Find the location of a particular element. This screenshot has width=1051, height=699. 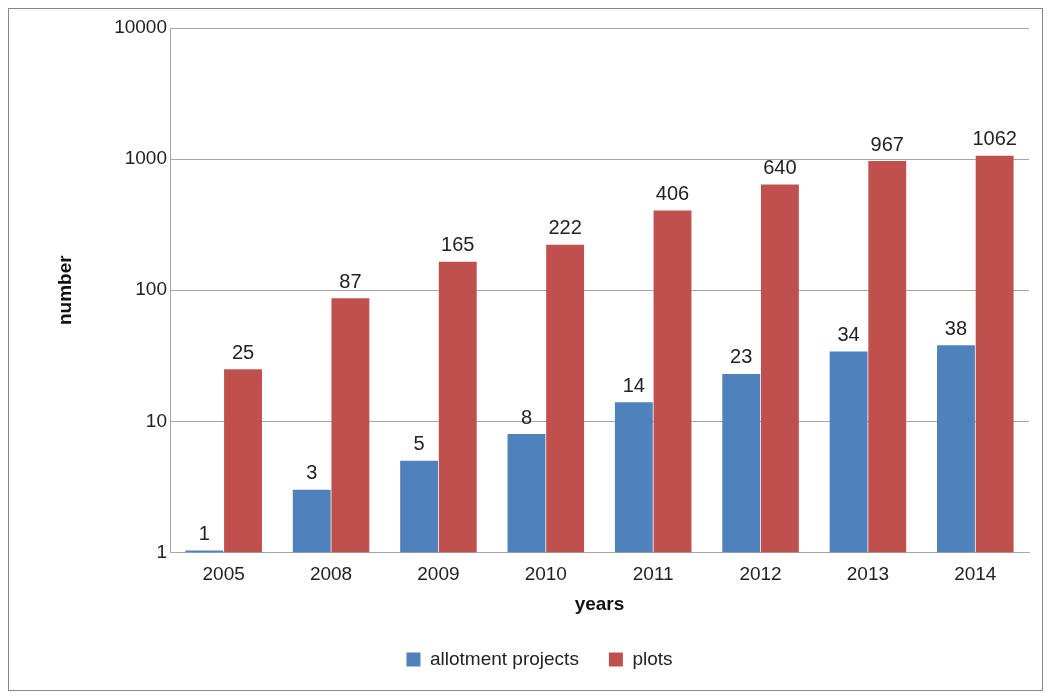

data-label: 1 is located at coordinates (204, 532).